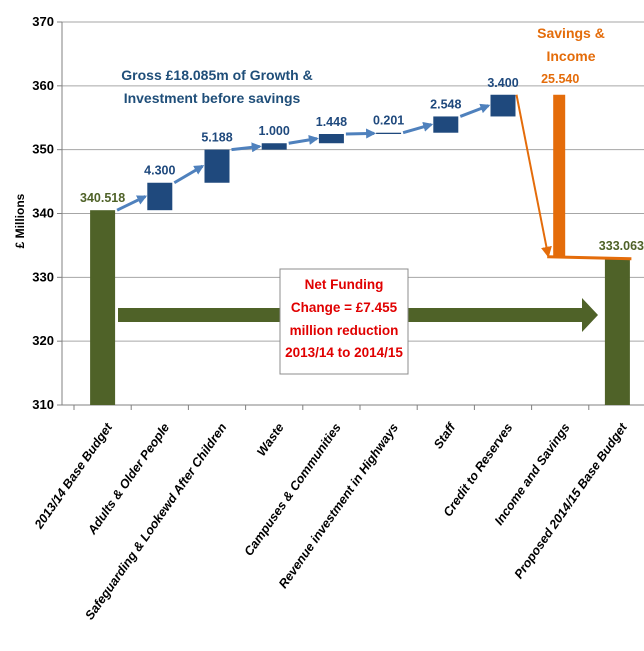 This screenshot has width=644, height=651. What do you see at coordinates (533, 176) in the screenshot?
I see `savings-arrow` at bounding box center [533, 176].